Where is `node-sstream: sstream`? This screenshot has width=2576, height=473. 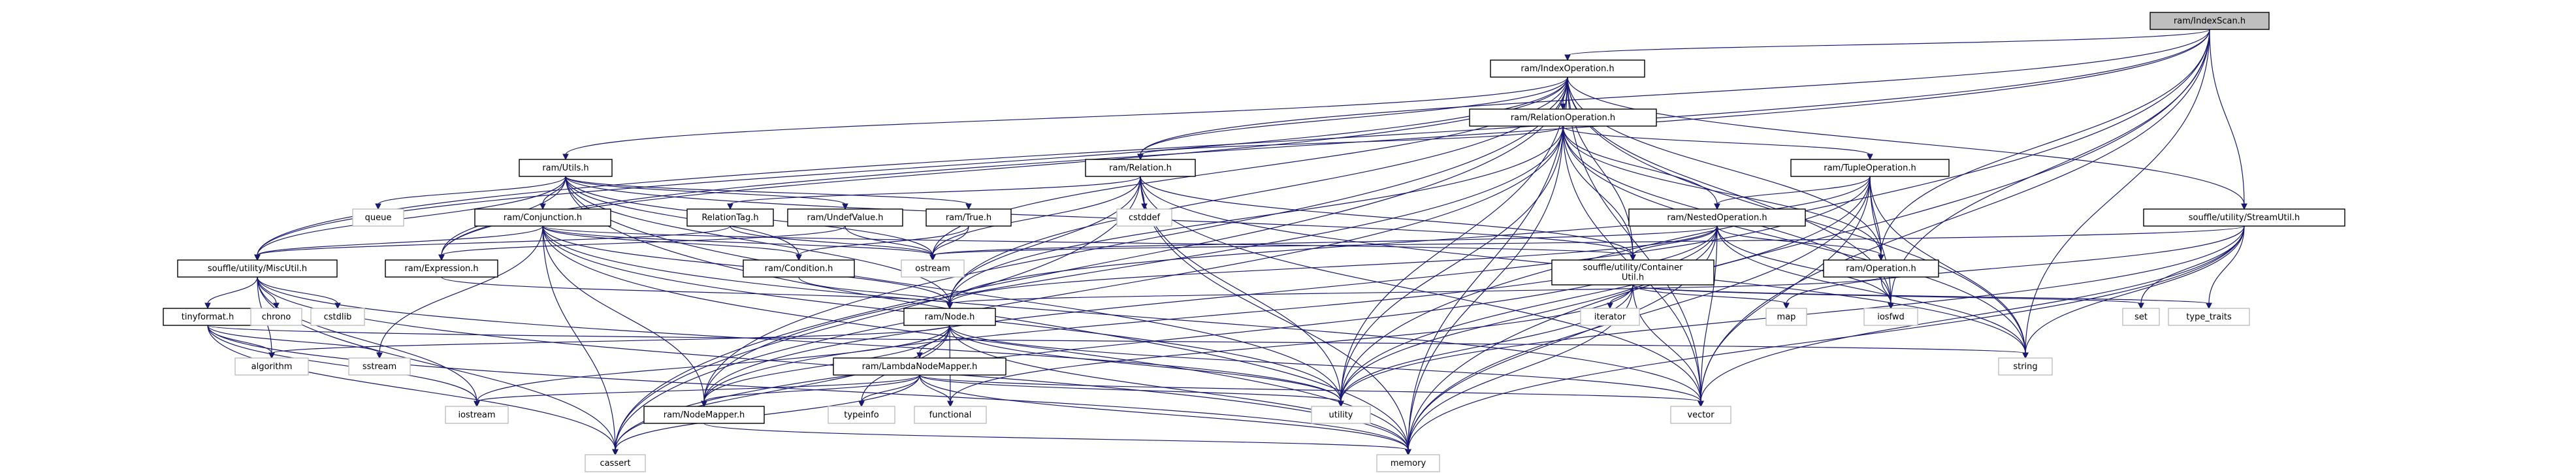 node-sstream: sstream is located at coordinates (379, 366).